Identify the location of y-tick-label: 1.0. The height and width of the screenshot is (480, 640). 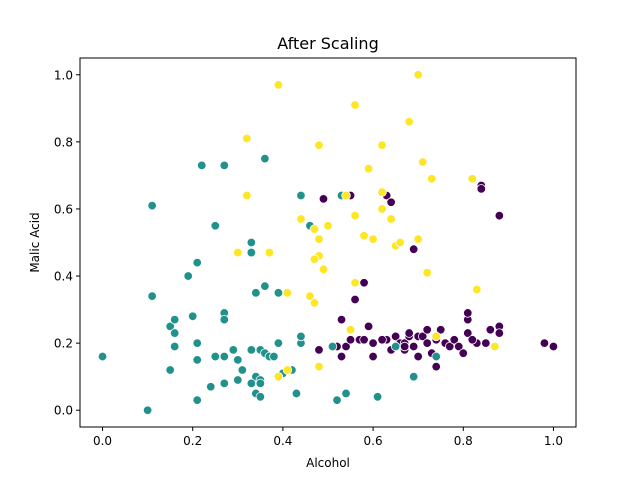
(63, 75).